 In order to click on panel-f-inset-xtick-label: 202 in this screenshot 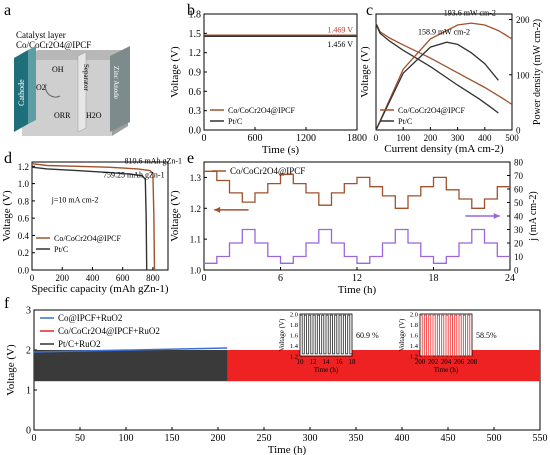, I will do `click(433, 362)`.